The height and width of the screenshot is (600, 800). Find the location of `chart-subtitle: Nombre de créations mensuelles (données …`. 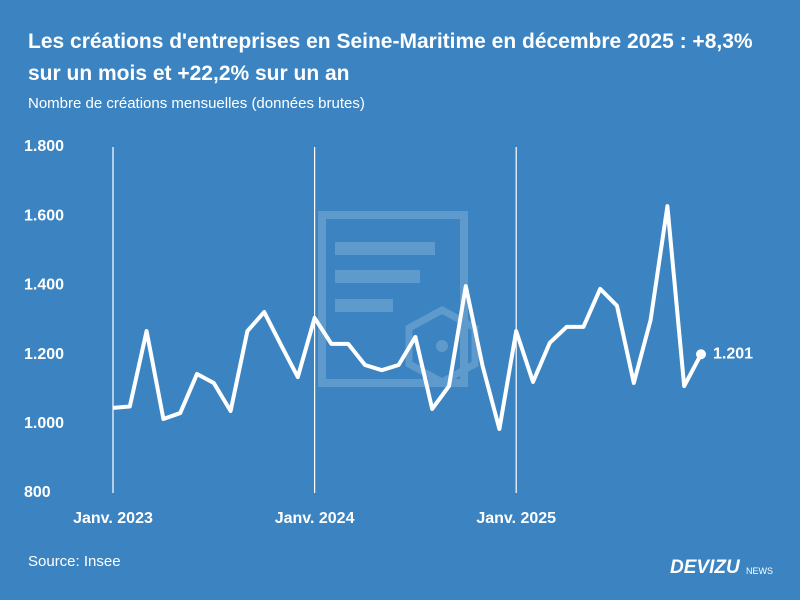

chart-subtitle: Nombre de créations mensuelles (données … is located at coordinates (196, 103).